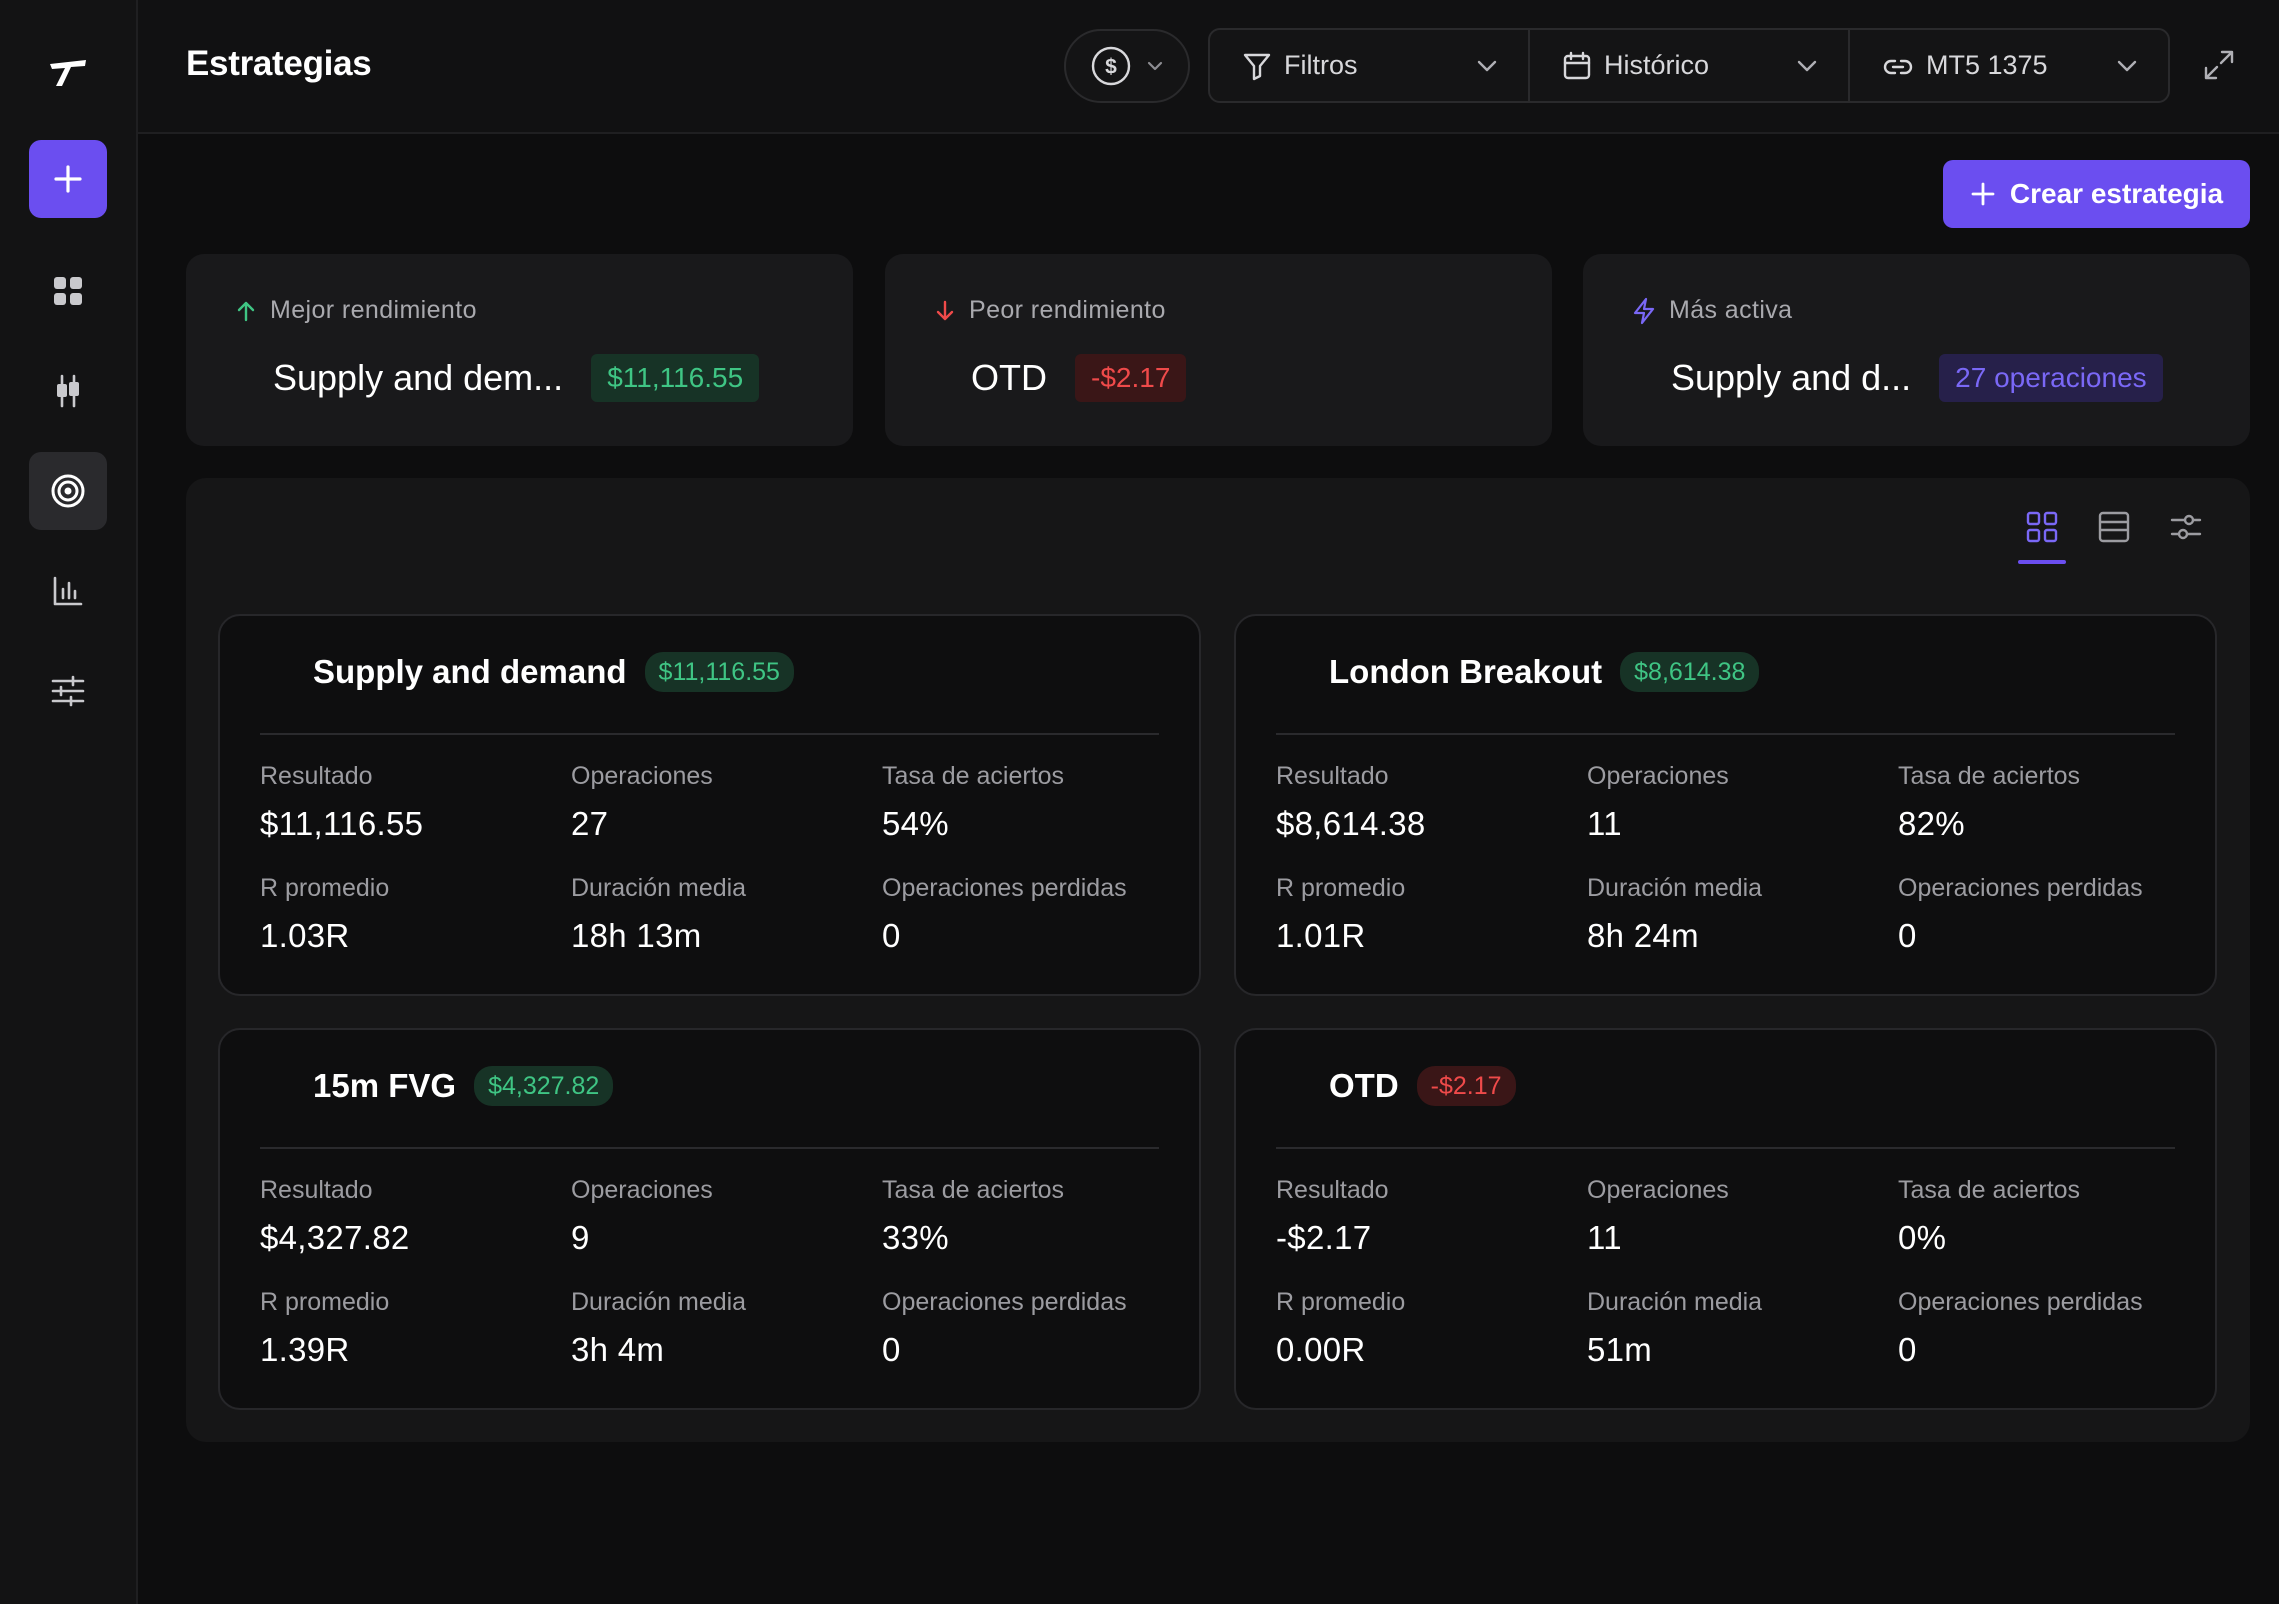 The width and height of the screenshot is (2279, 1604). I want to click on sidebar-item-settings, so click(68, 691).